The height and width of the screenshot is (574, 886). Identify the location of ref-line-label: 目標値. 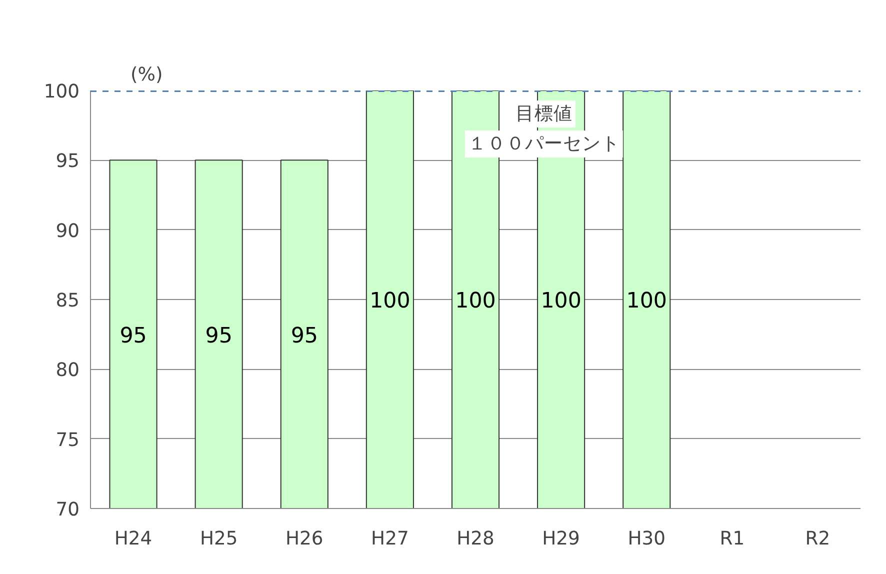
(543, 114).